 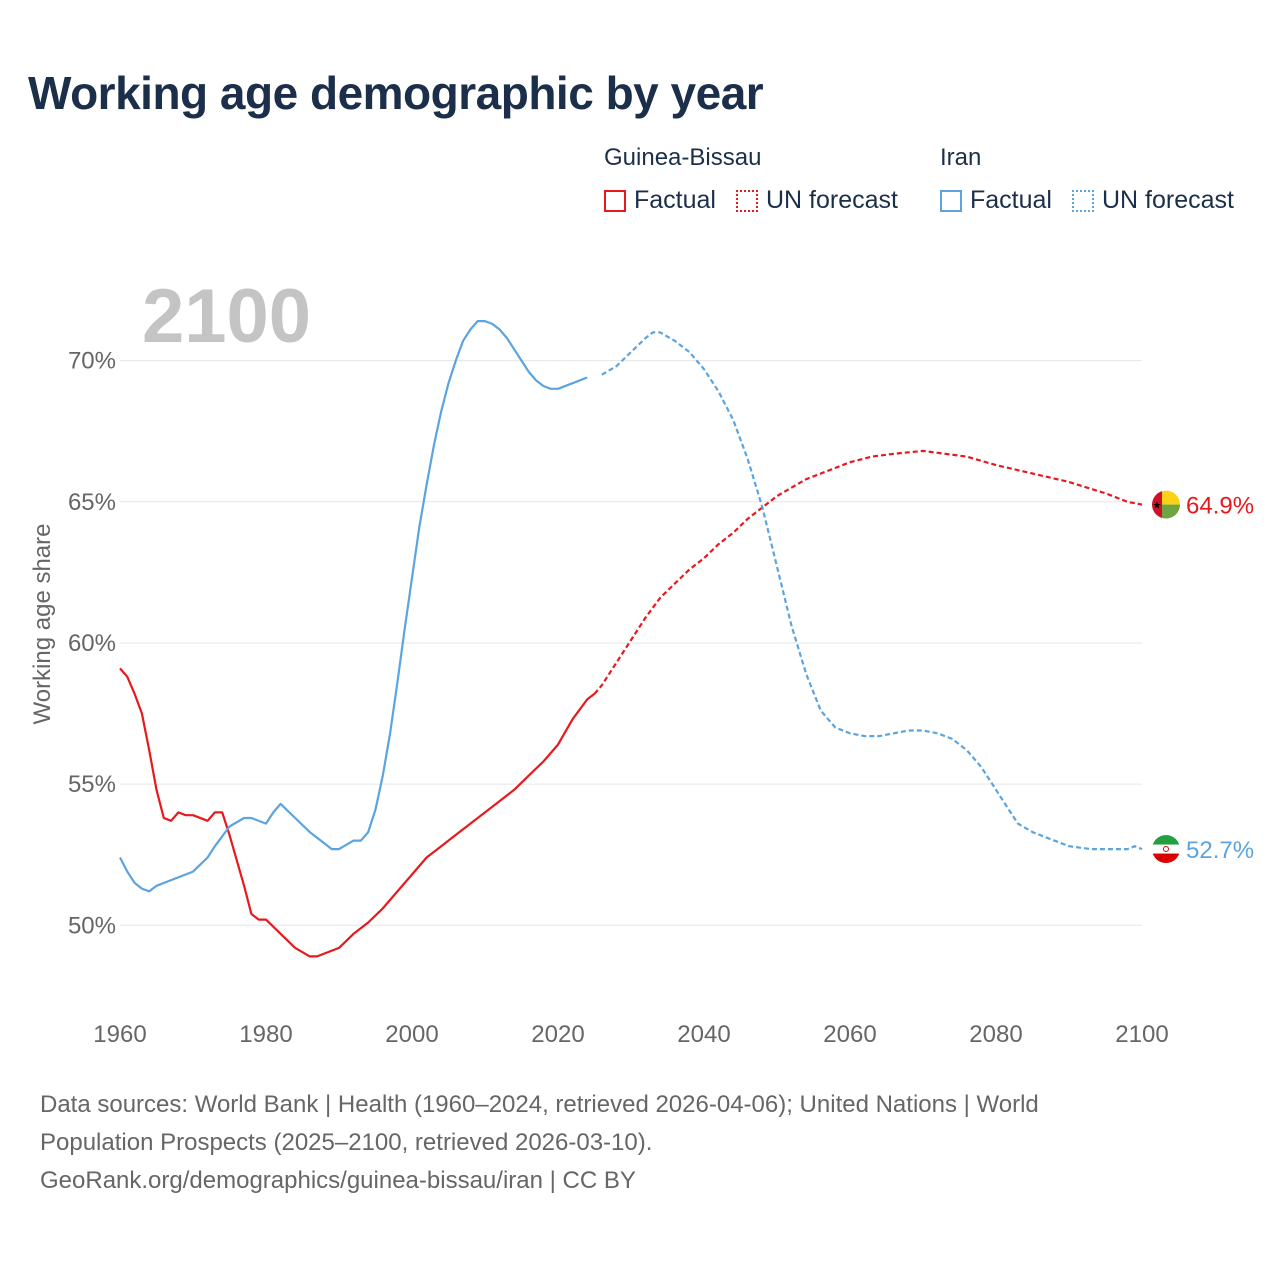 I want to click on legend-group-iran: Iran Factual UN forecast, so click(x=1087, y=179).